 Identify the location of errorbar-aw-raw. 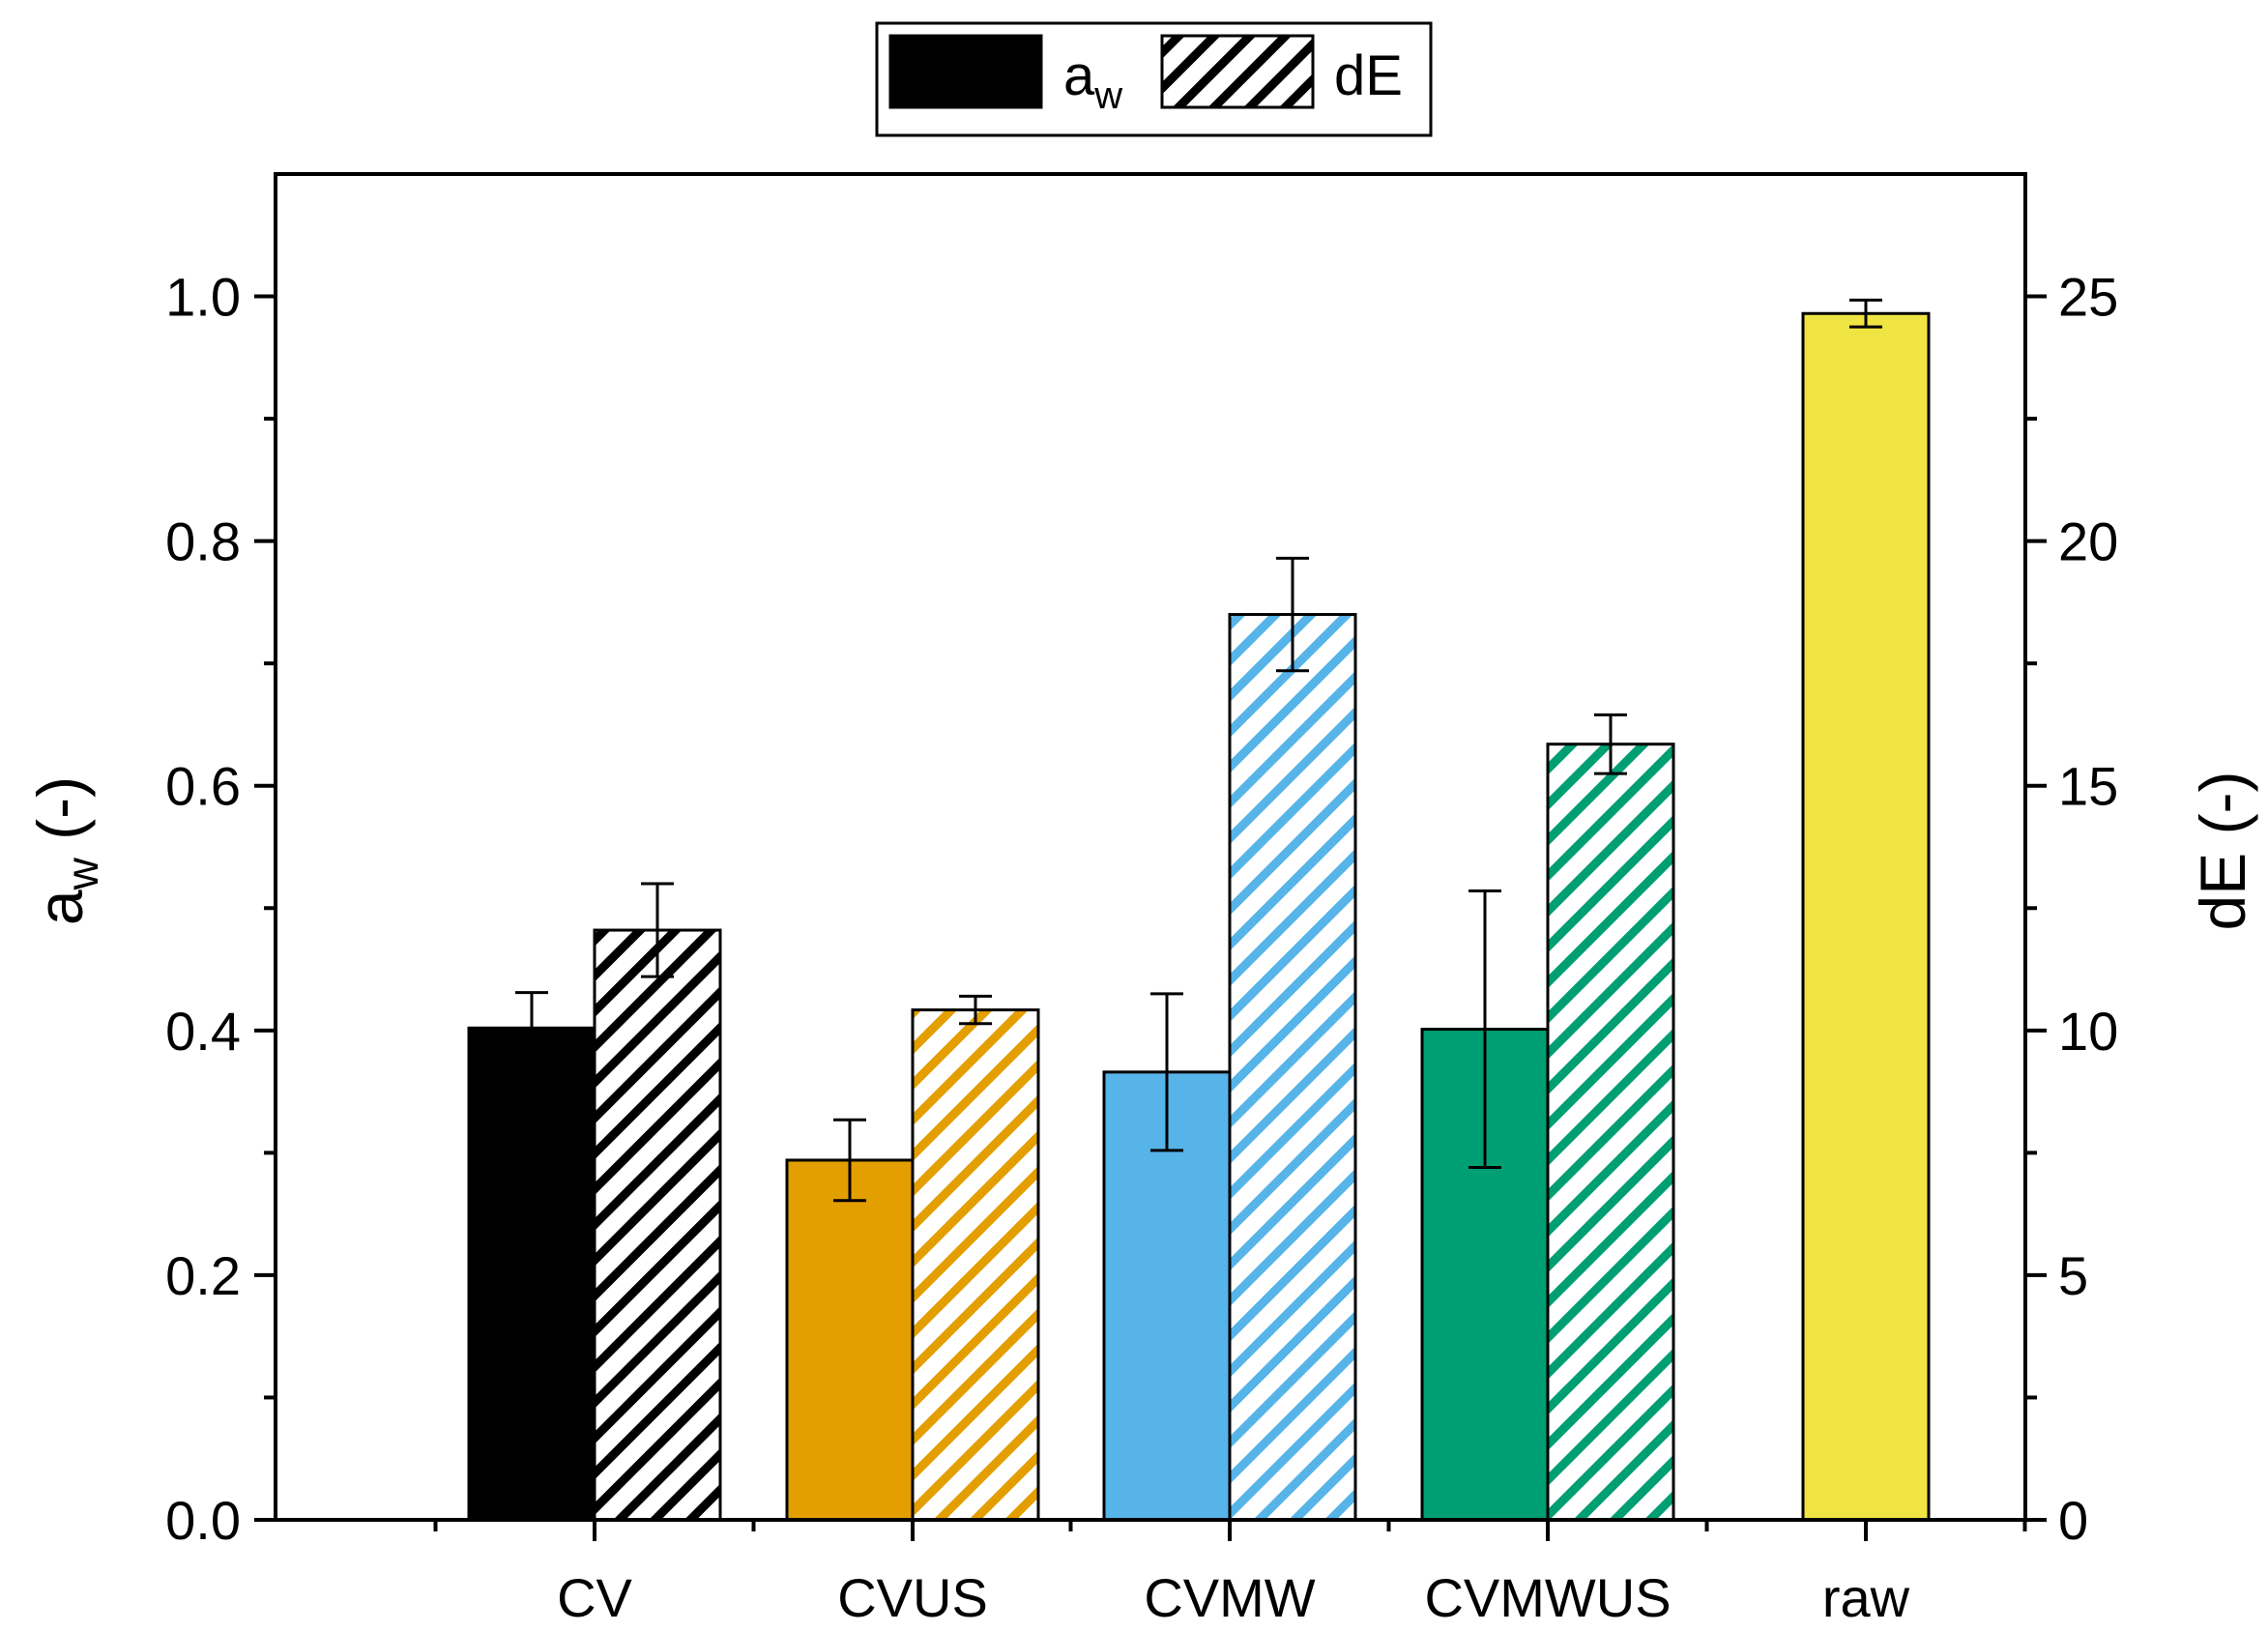
(1865, 314).